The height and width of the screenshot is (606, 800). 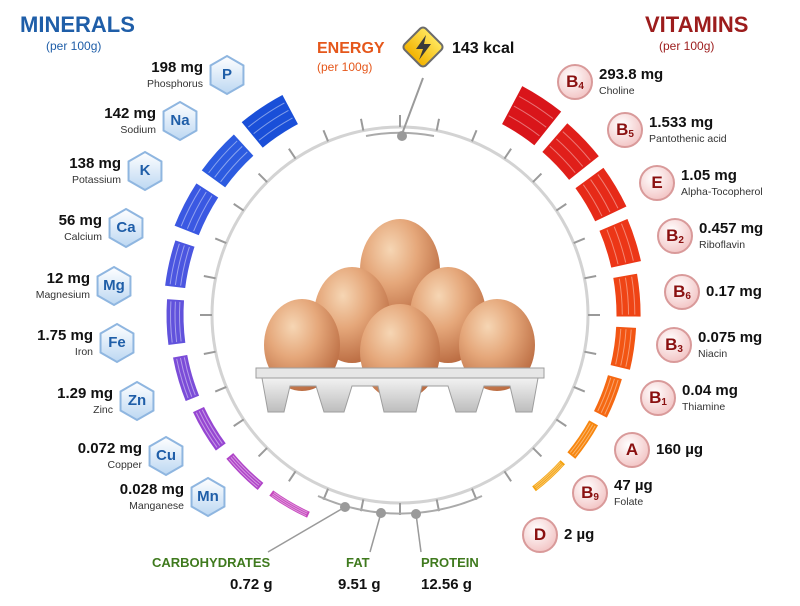 What do you see at coordinates (687, 46) in the screenshot?
I see `vitamins-subtitle: (per 100g)` at bounding box center [687, 46].